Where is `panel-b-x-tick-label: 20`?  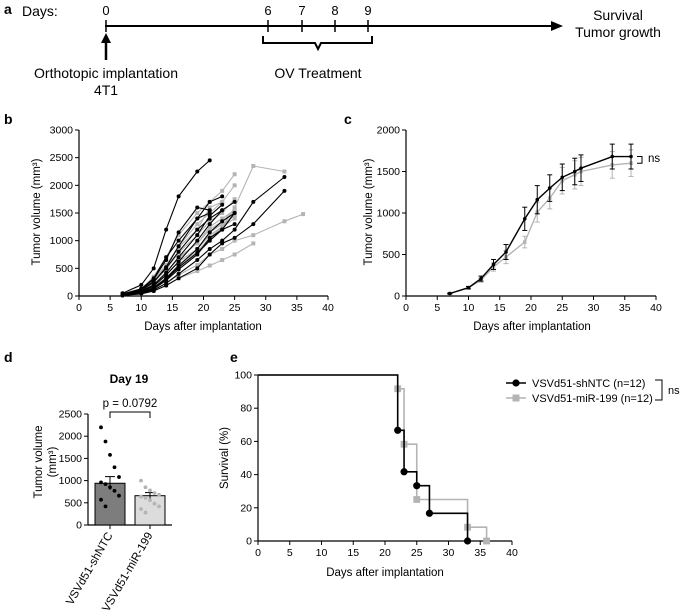 panel-b-x-tick-label: 20 is located at coordinates (204, 308).